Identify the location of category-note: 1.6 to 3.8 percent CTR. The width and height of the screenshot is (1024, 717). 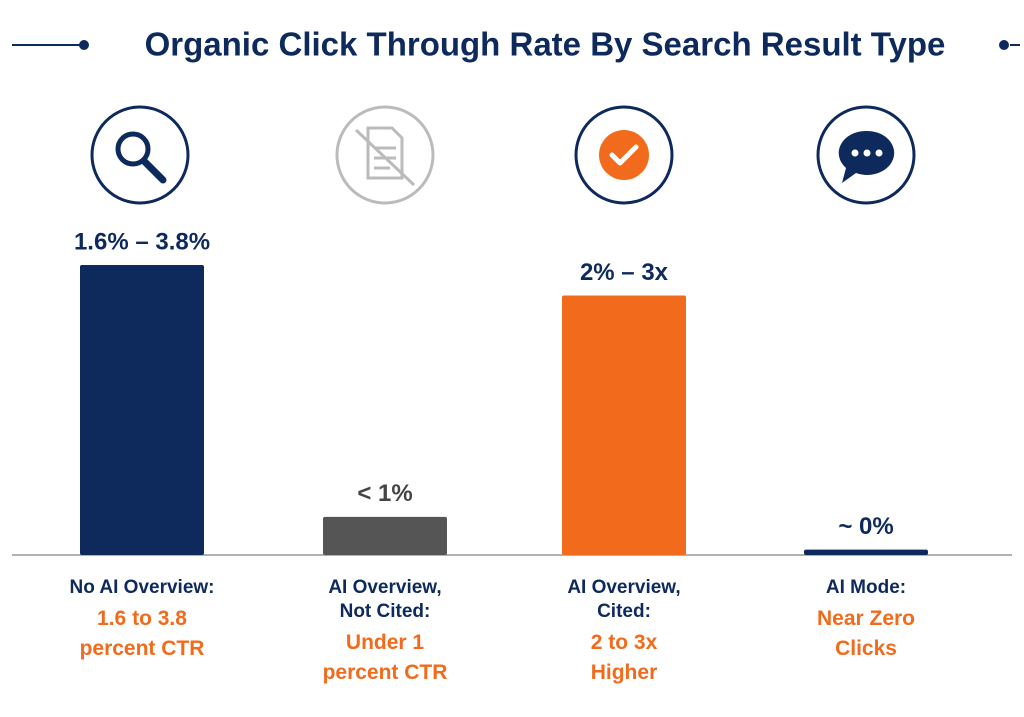
(142, 633).